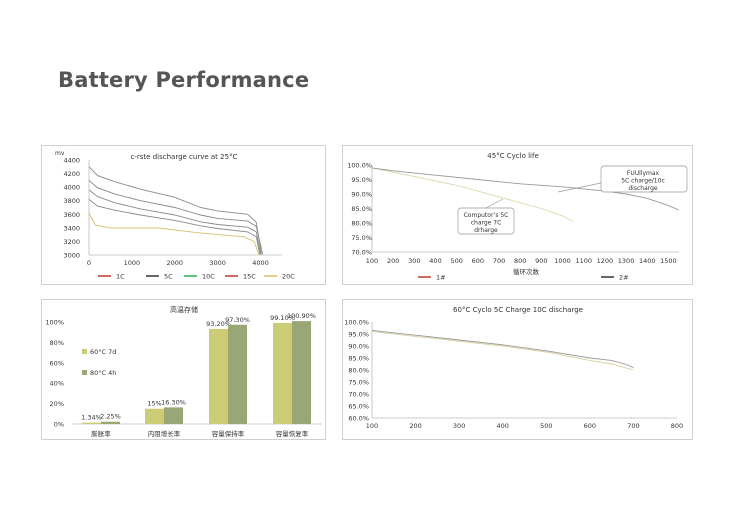  Describe the element at coordinates (120, 277) in the screenshot. I see `legend-label: 1C` at that location.